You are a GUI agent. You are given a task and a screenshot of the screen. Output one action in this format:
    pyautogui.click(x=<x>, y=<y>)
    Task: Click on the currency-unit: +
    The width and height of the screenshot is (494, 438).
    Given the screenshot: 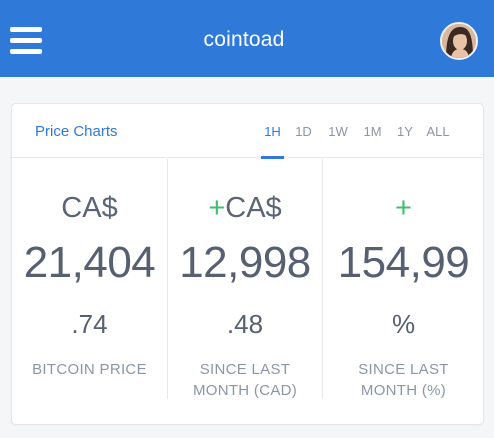 What is the action you would take?
    pyautogui.click(x=403, y=208)
    